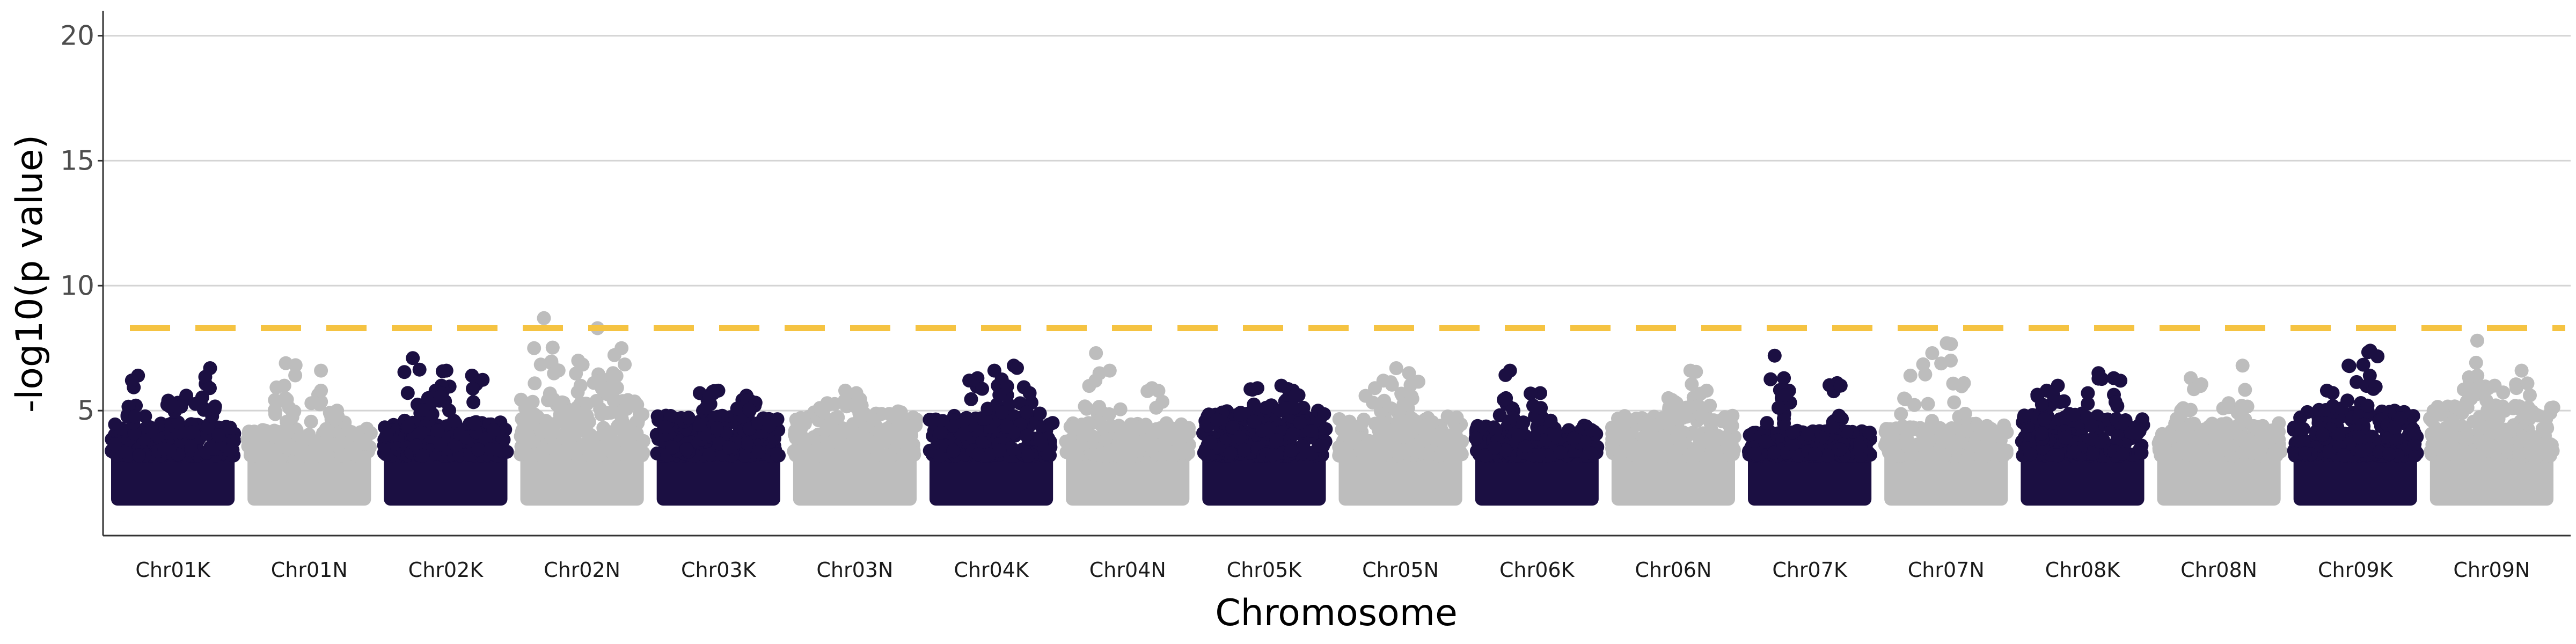 The image size is (2576, 644). What do you see at coordinates (1673, 570) in the screenshot?
I see `x-tick-label-chr06n: Chr06N` at bounding box center [1673, 570].